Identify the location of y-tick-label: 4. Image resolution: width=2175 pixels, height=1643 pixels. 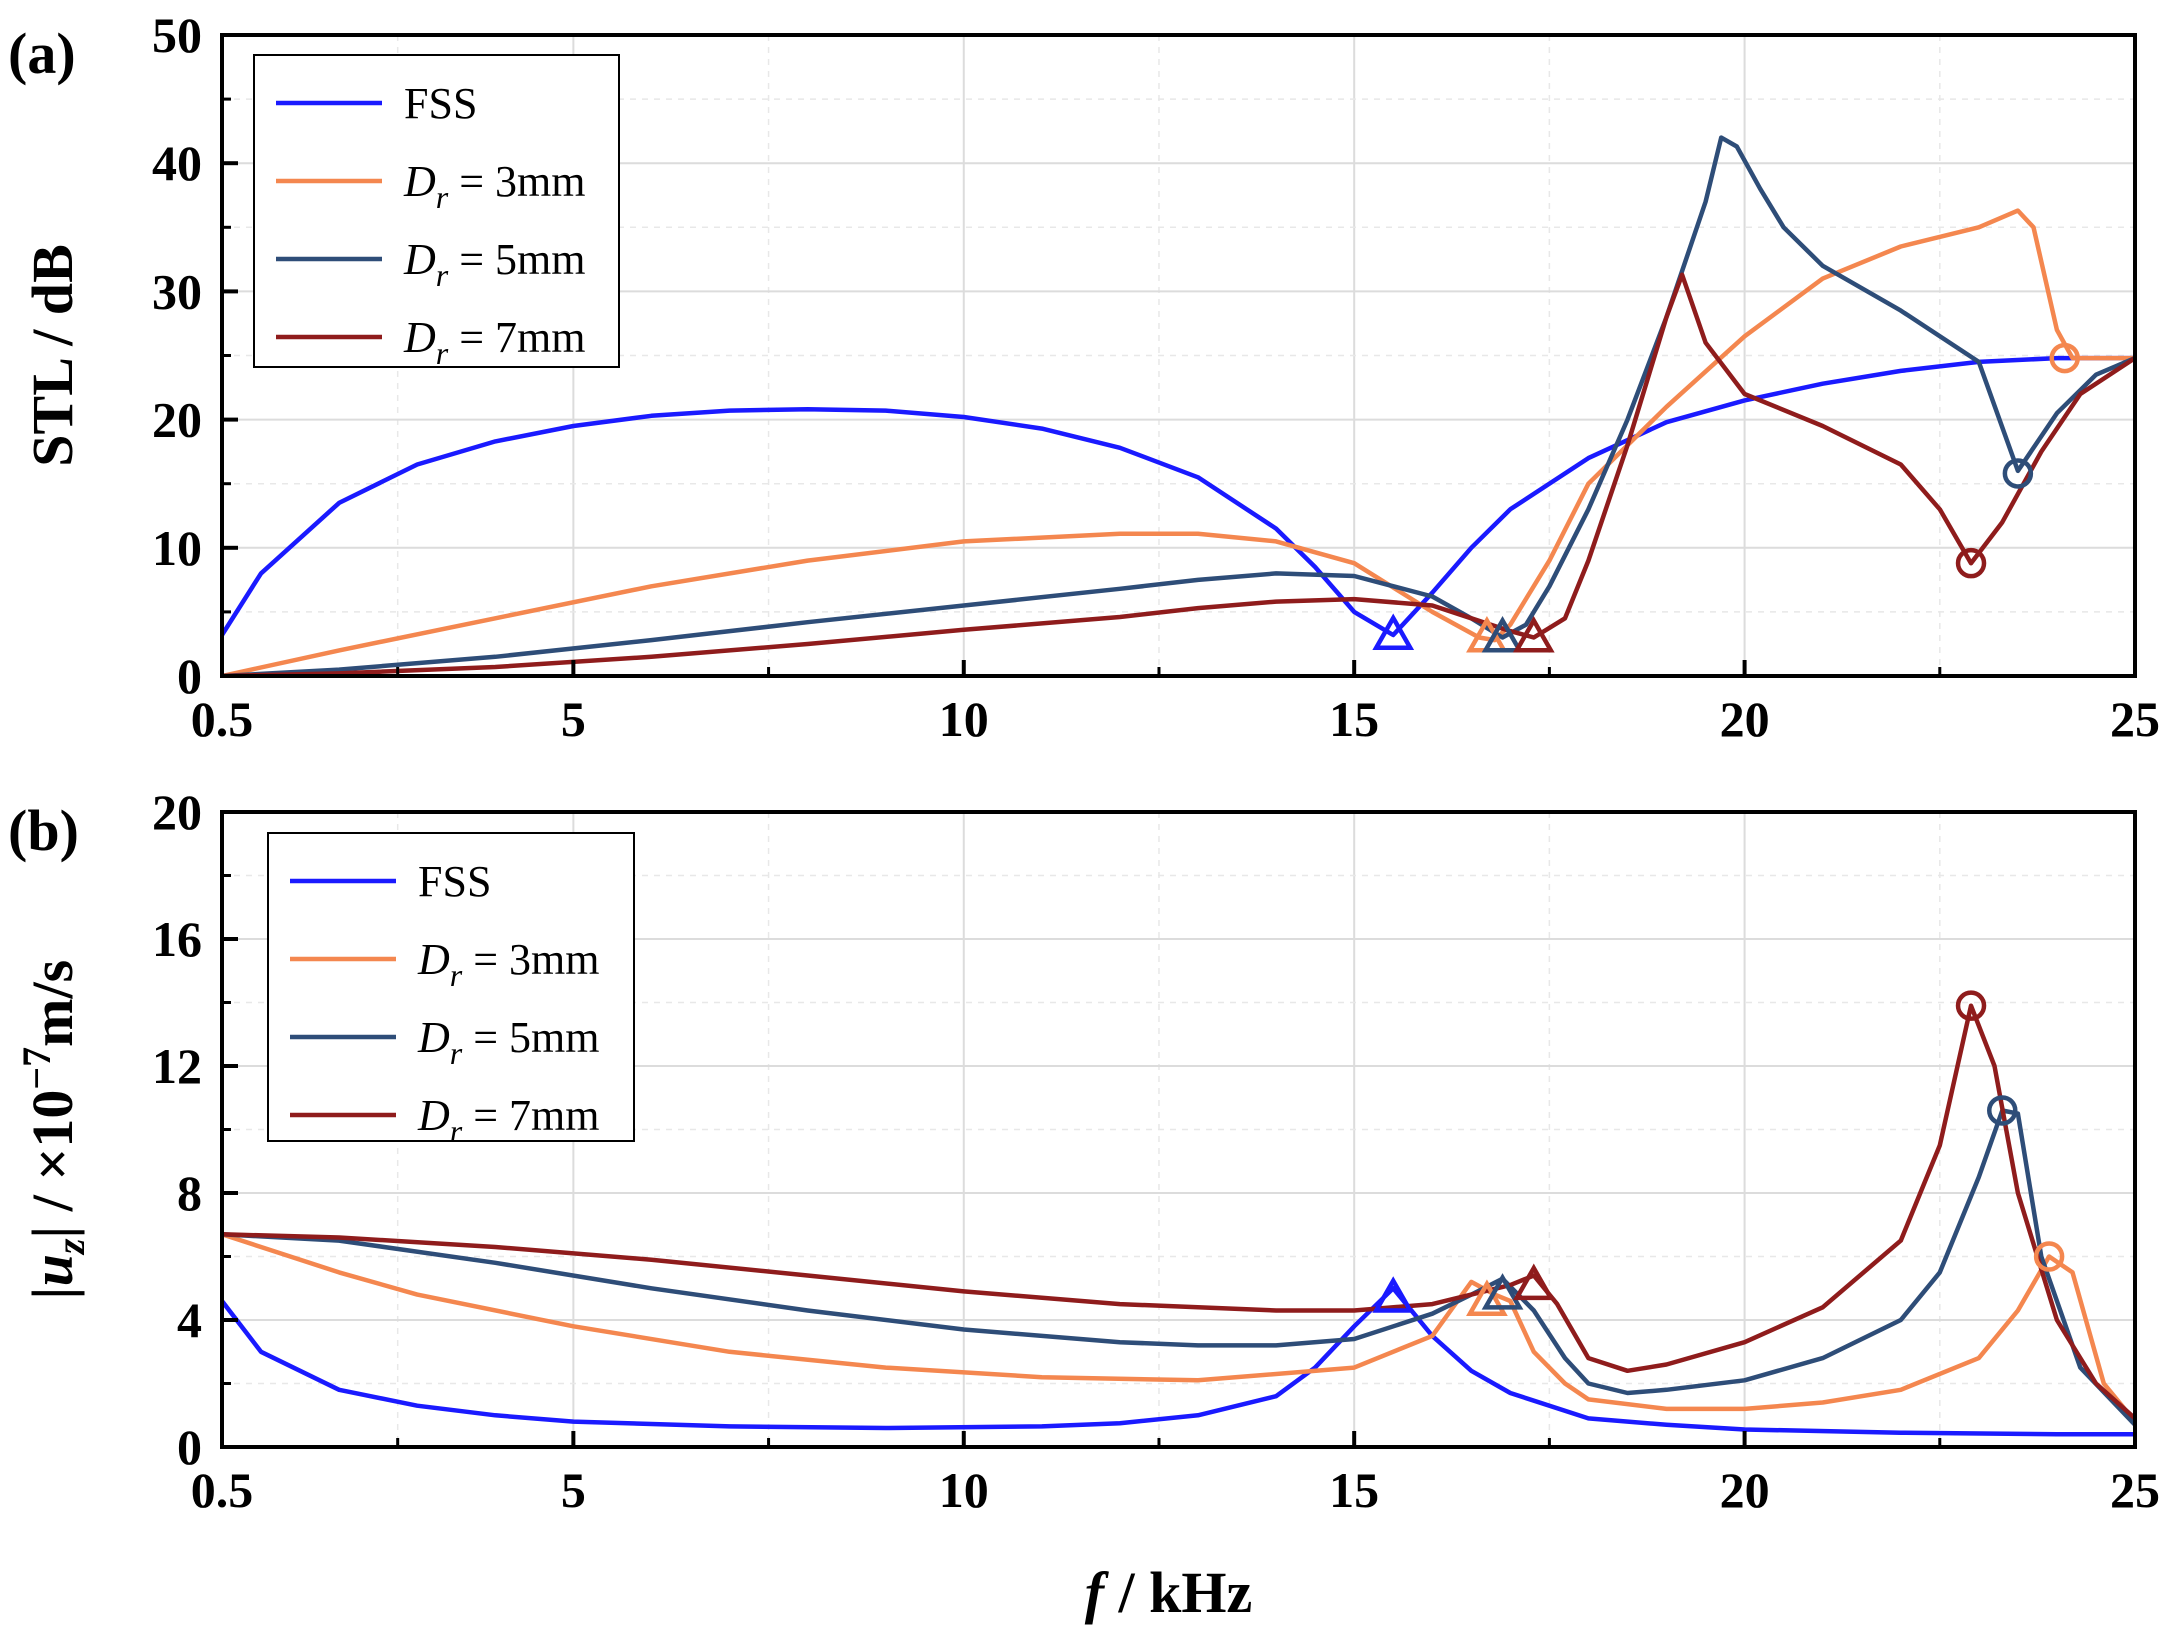
(189, 1320).